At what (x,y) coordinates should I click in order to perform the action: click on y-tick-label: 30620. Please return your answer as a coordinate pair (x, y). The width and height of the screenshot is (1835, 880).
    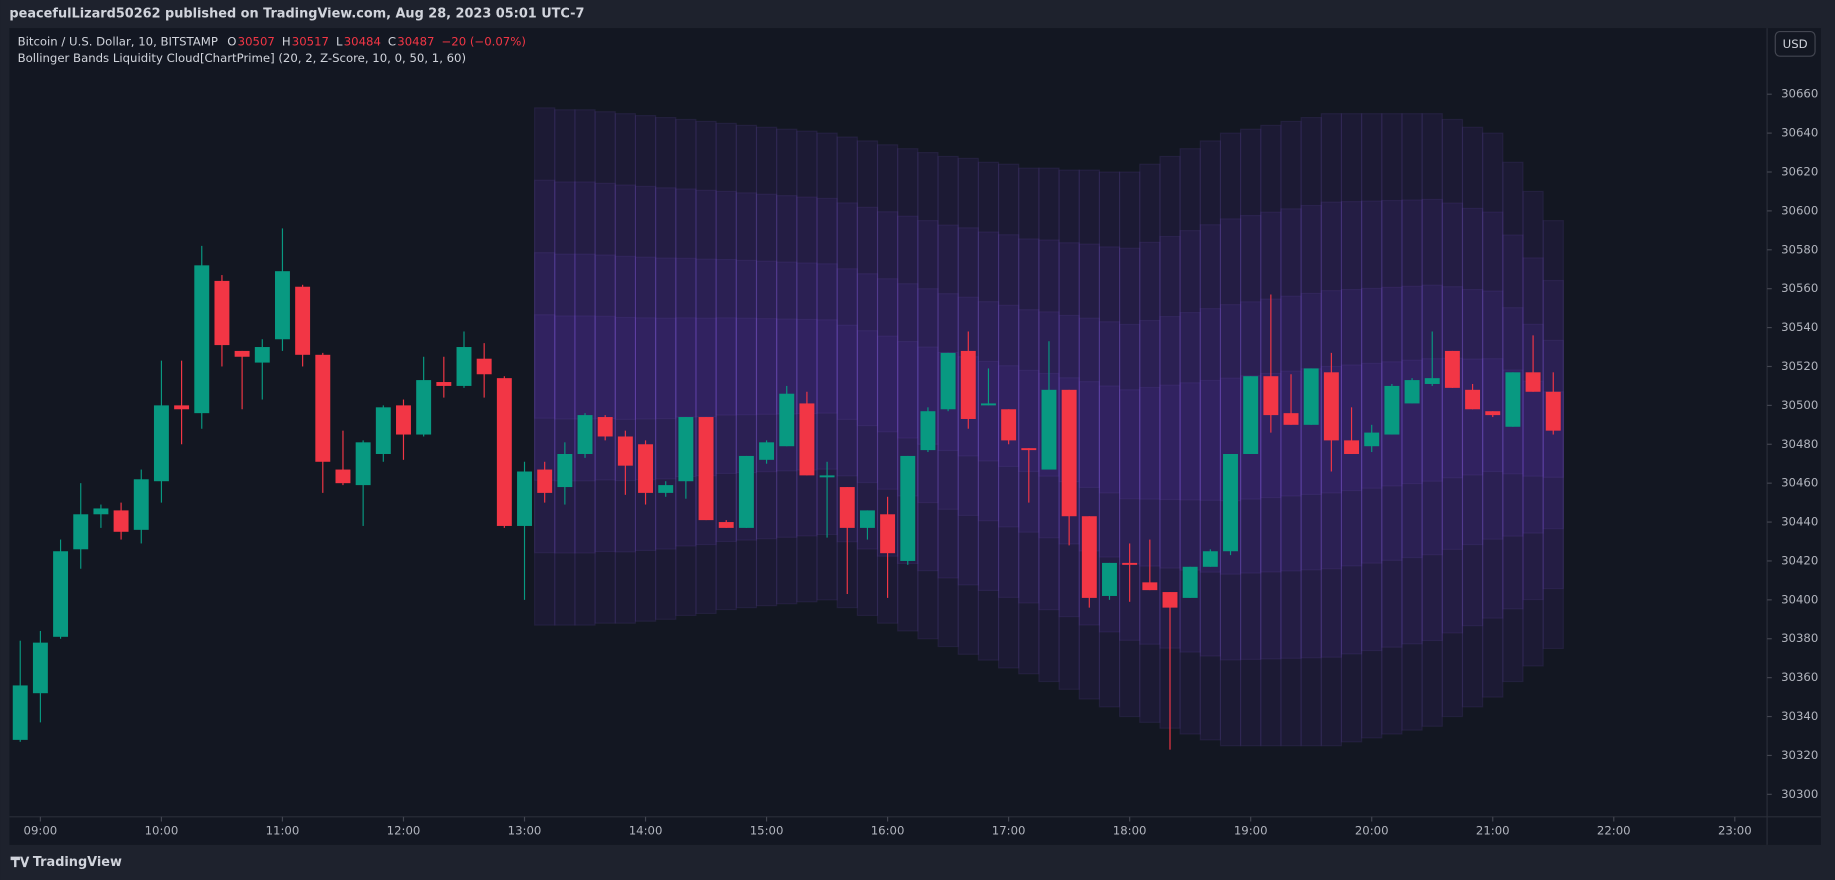
    Looking at the image, I should click on (1799, 171).